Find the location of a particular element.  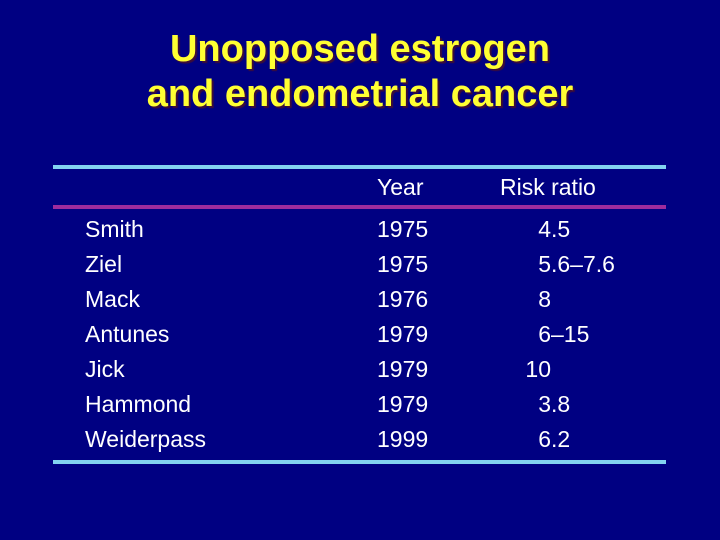

table-header-row: Year Risk ratio is located at coordinates (359, 187).